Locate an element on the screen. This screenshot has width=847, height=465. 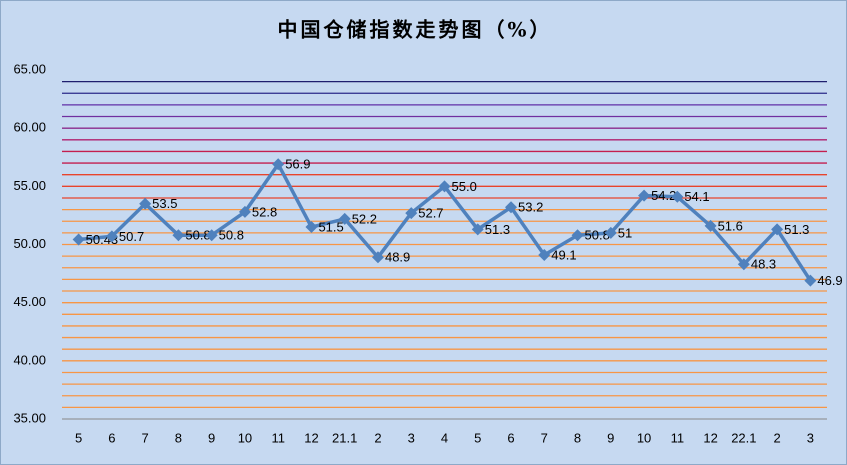
data-label: 48.3 is located at coordinates (763, 264).